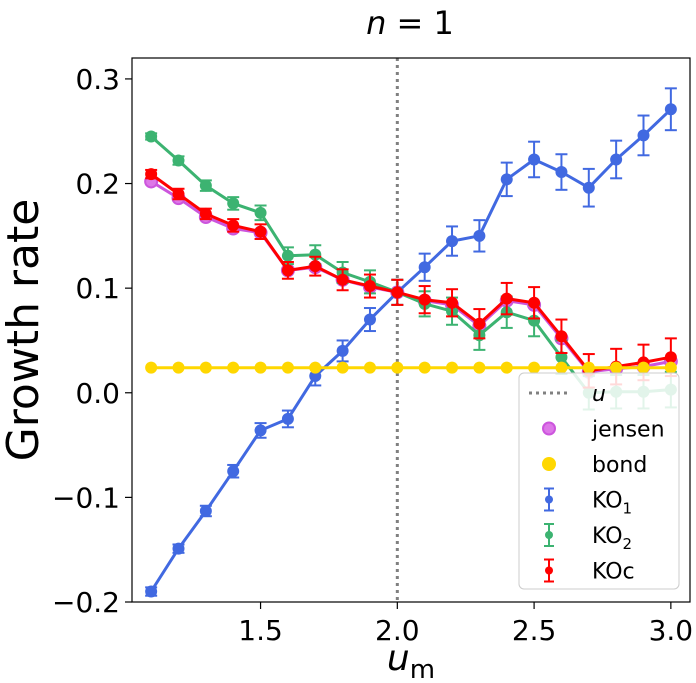  I want to click on legend-item-jensen: jensen, so click(603, 430).